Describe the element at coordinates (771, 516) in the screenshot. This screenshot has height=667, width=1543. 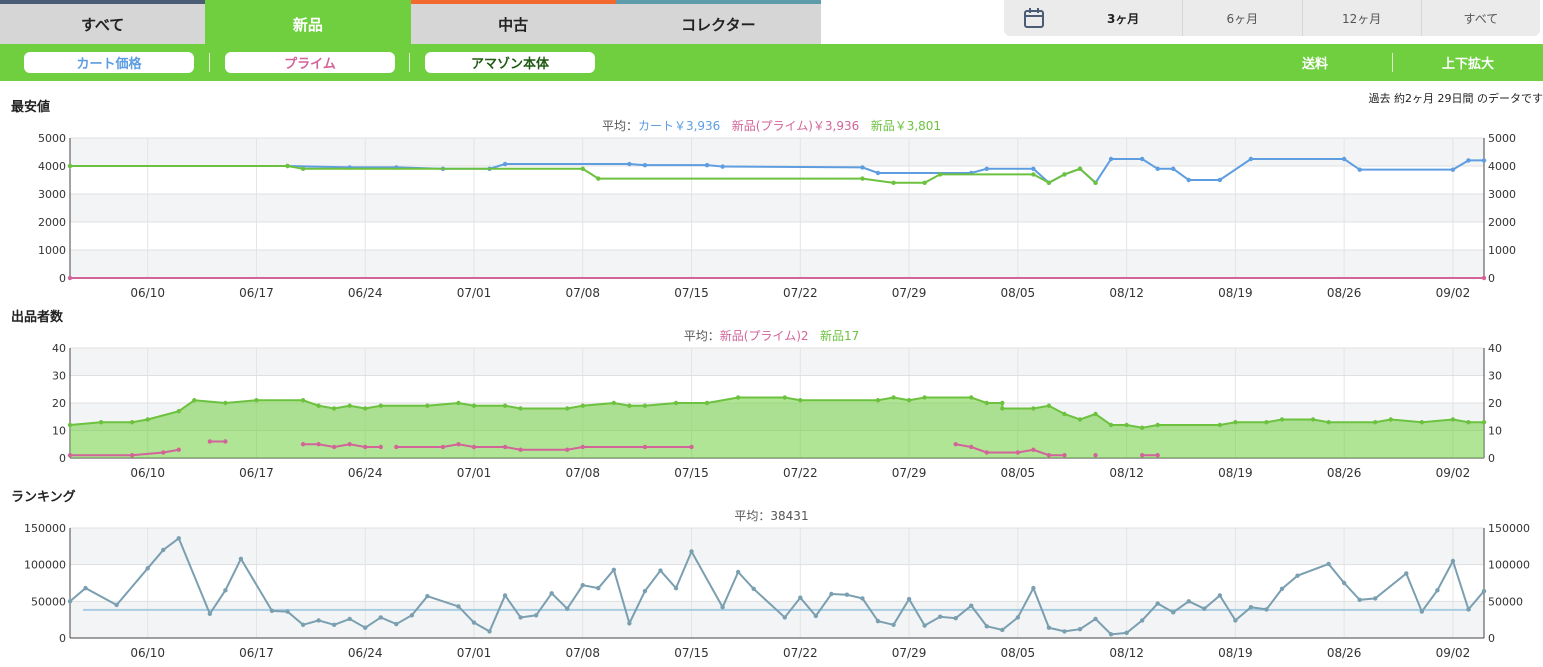
I see `ranking-average: 平均：38431` at that location.